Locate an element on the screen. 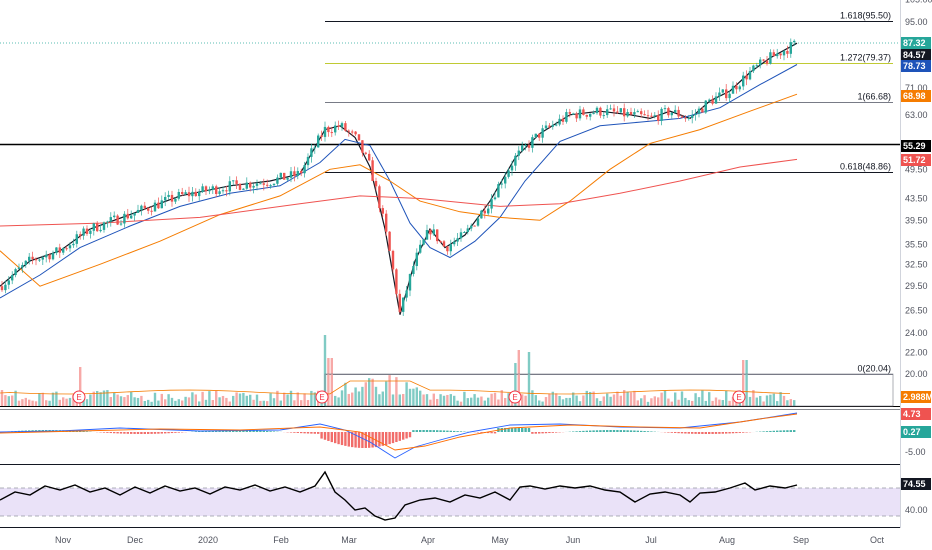 The image size is (932, 550). macd-indicator: -5.00 is located at coordinates (463, 435).